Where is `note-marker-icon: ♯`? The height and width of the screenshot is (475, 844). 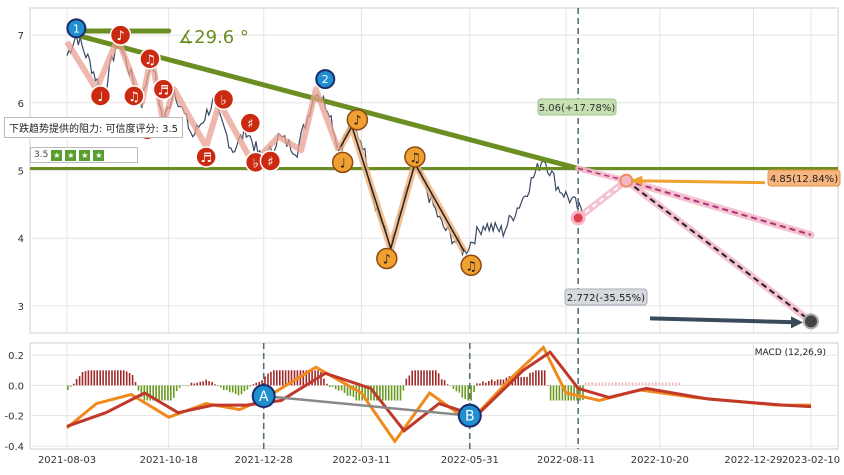
note-marker-icon: ♯ is located at coordinates (250, 124).